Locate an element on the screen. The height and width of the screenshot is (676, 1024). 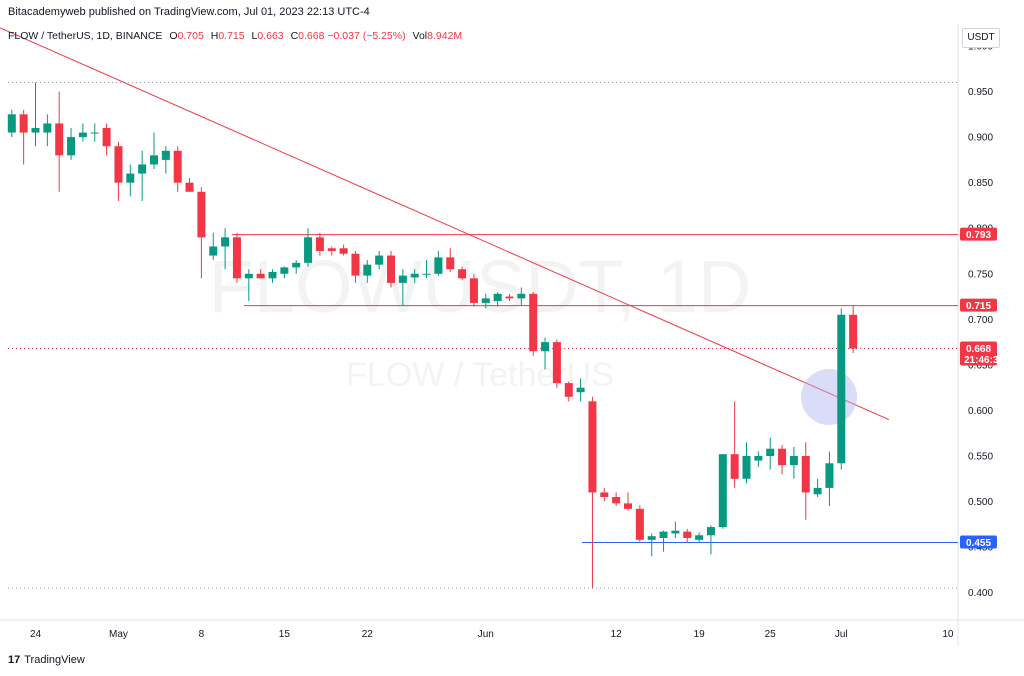
price-tick-label: 0.750 is located at coordinates (980, 274).